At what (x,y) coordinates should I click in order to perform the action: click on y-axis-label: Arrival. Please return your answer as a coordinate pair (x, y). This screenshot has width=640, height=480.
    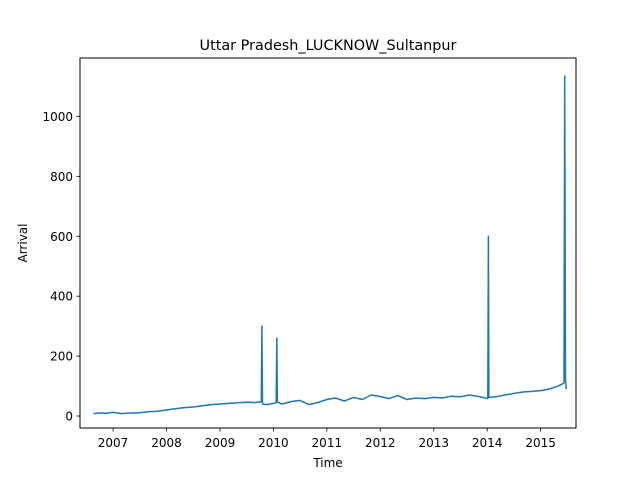
    Looking at the image, I should click on (23, 243).